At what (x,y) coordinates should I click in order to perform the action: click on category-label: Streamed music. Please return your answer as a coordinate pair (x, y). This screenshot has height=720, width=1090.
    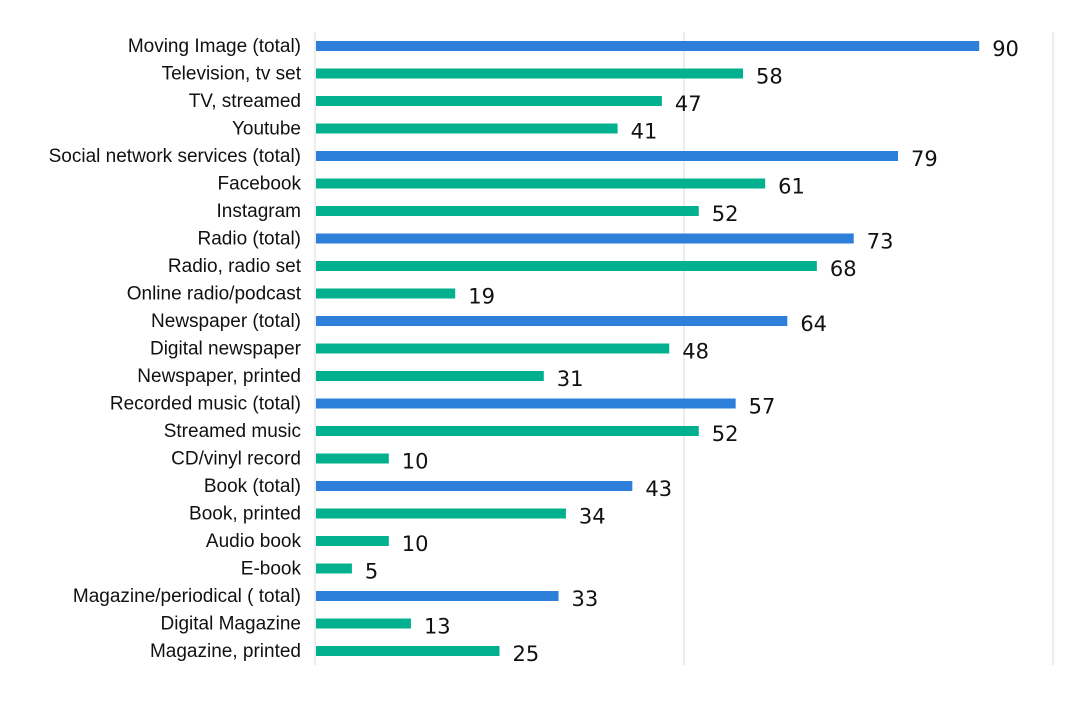
    Looking at the image, I should click on (232, 431).